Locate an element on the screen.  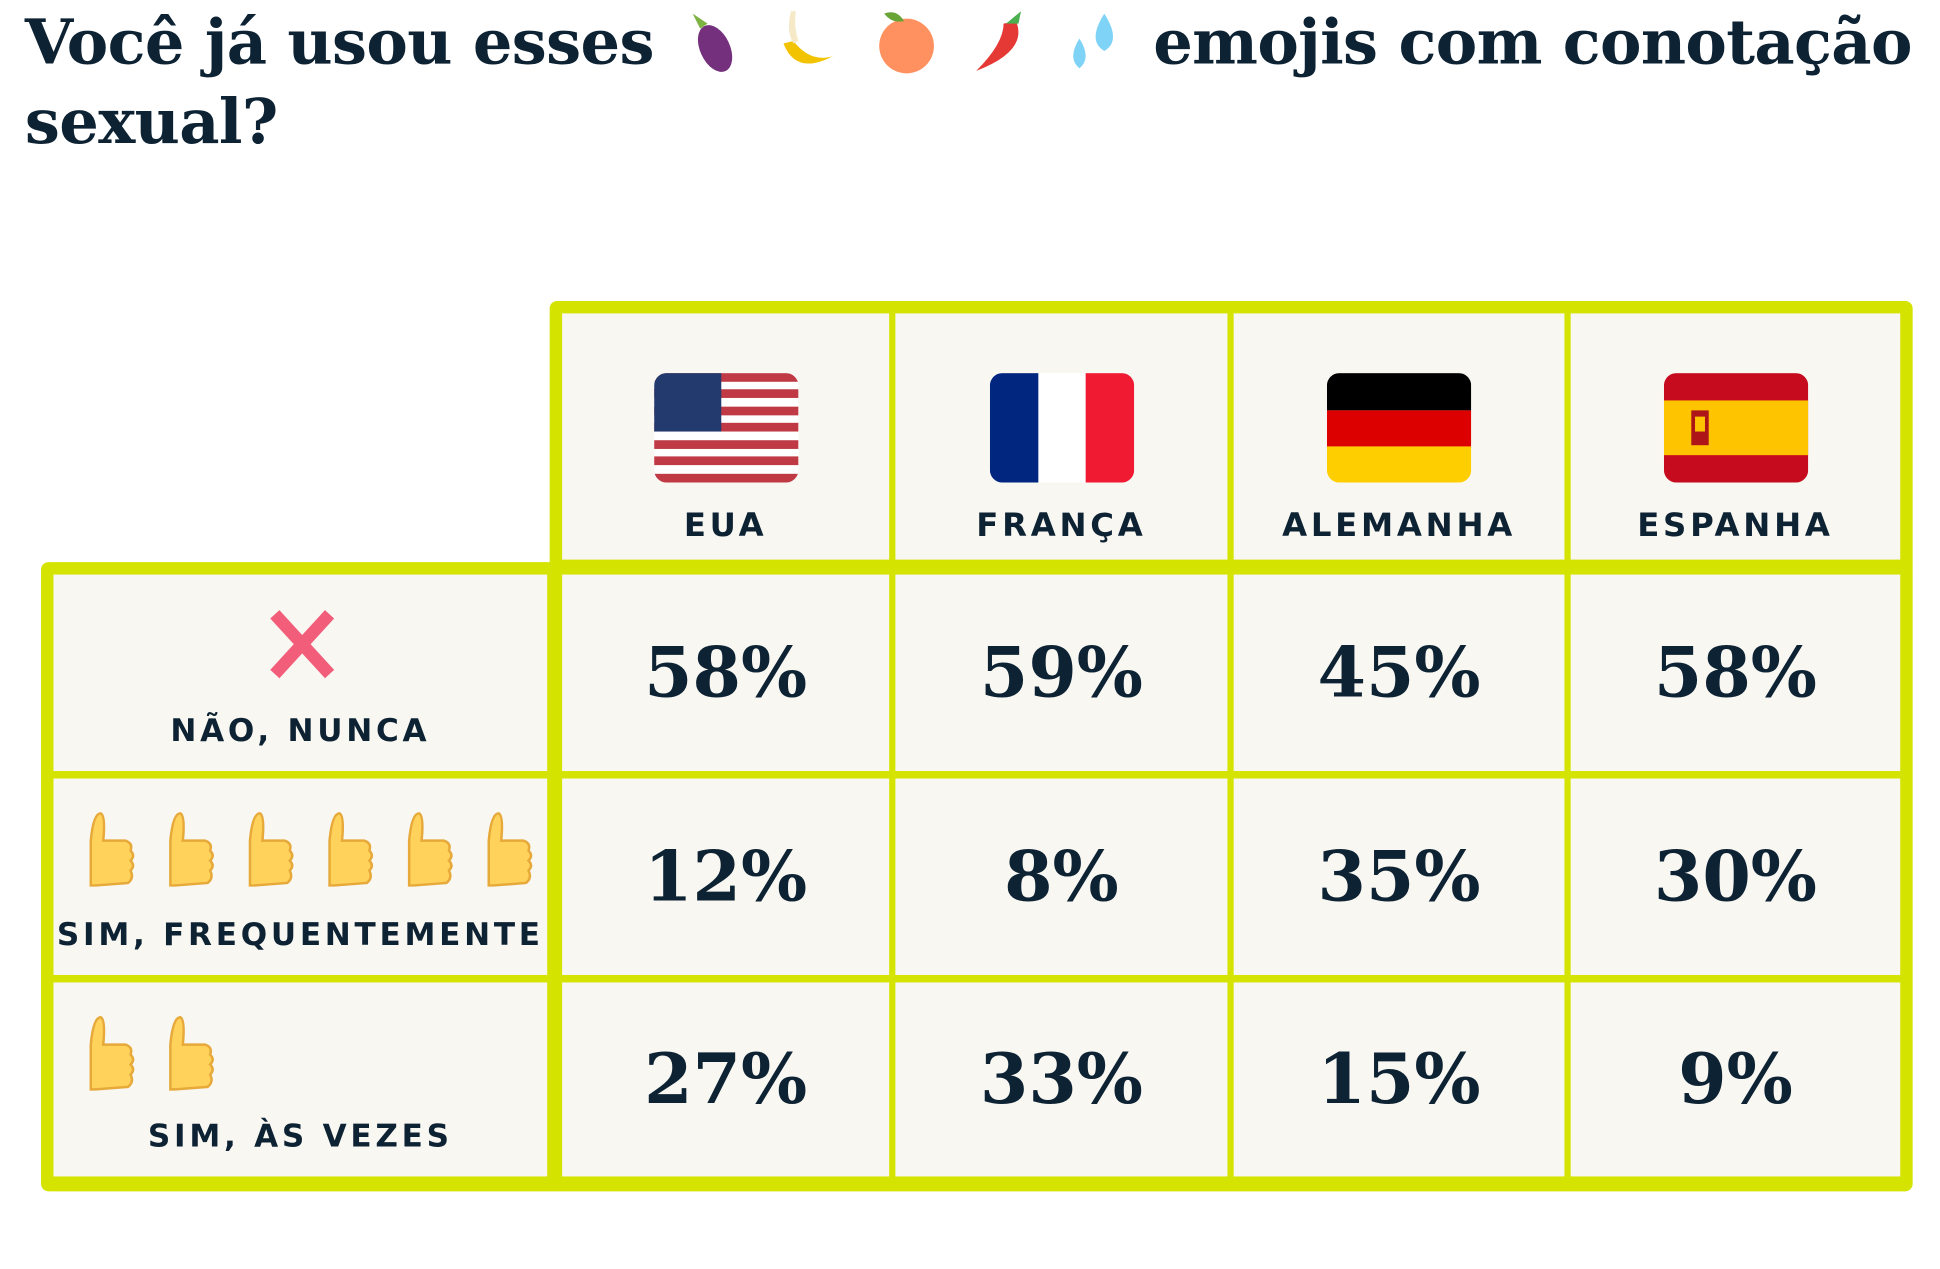
banana-icon is located at coordinates (808, 37).